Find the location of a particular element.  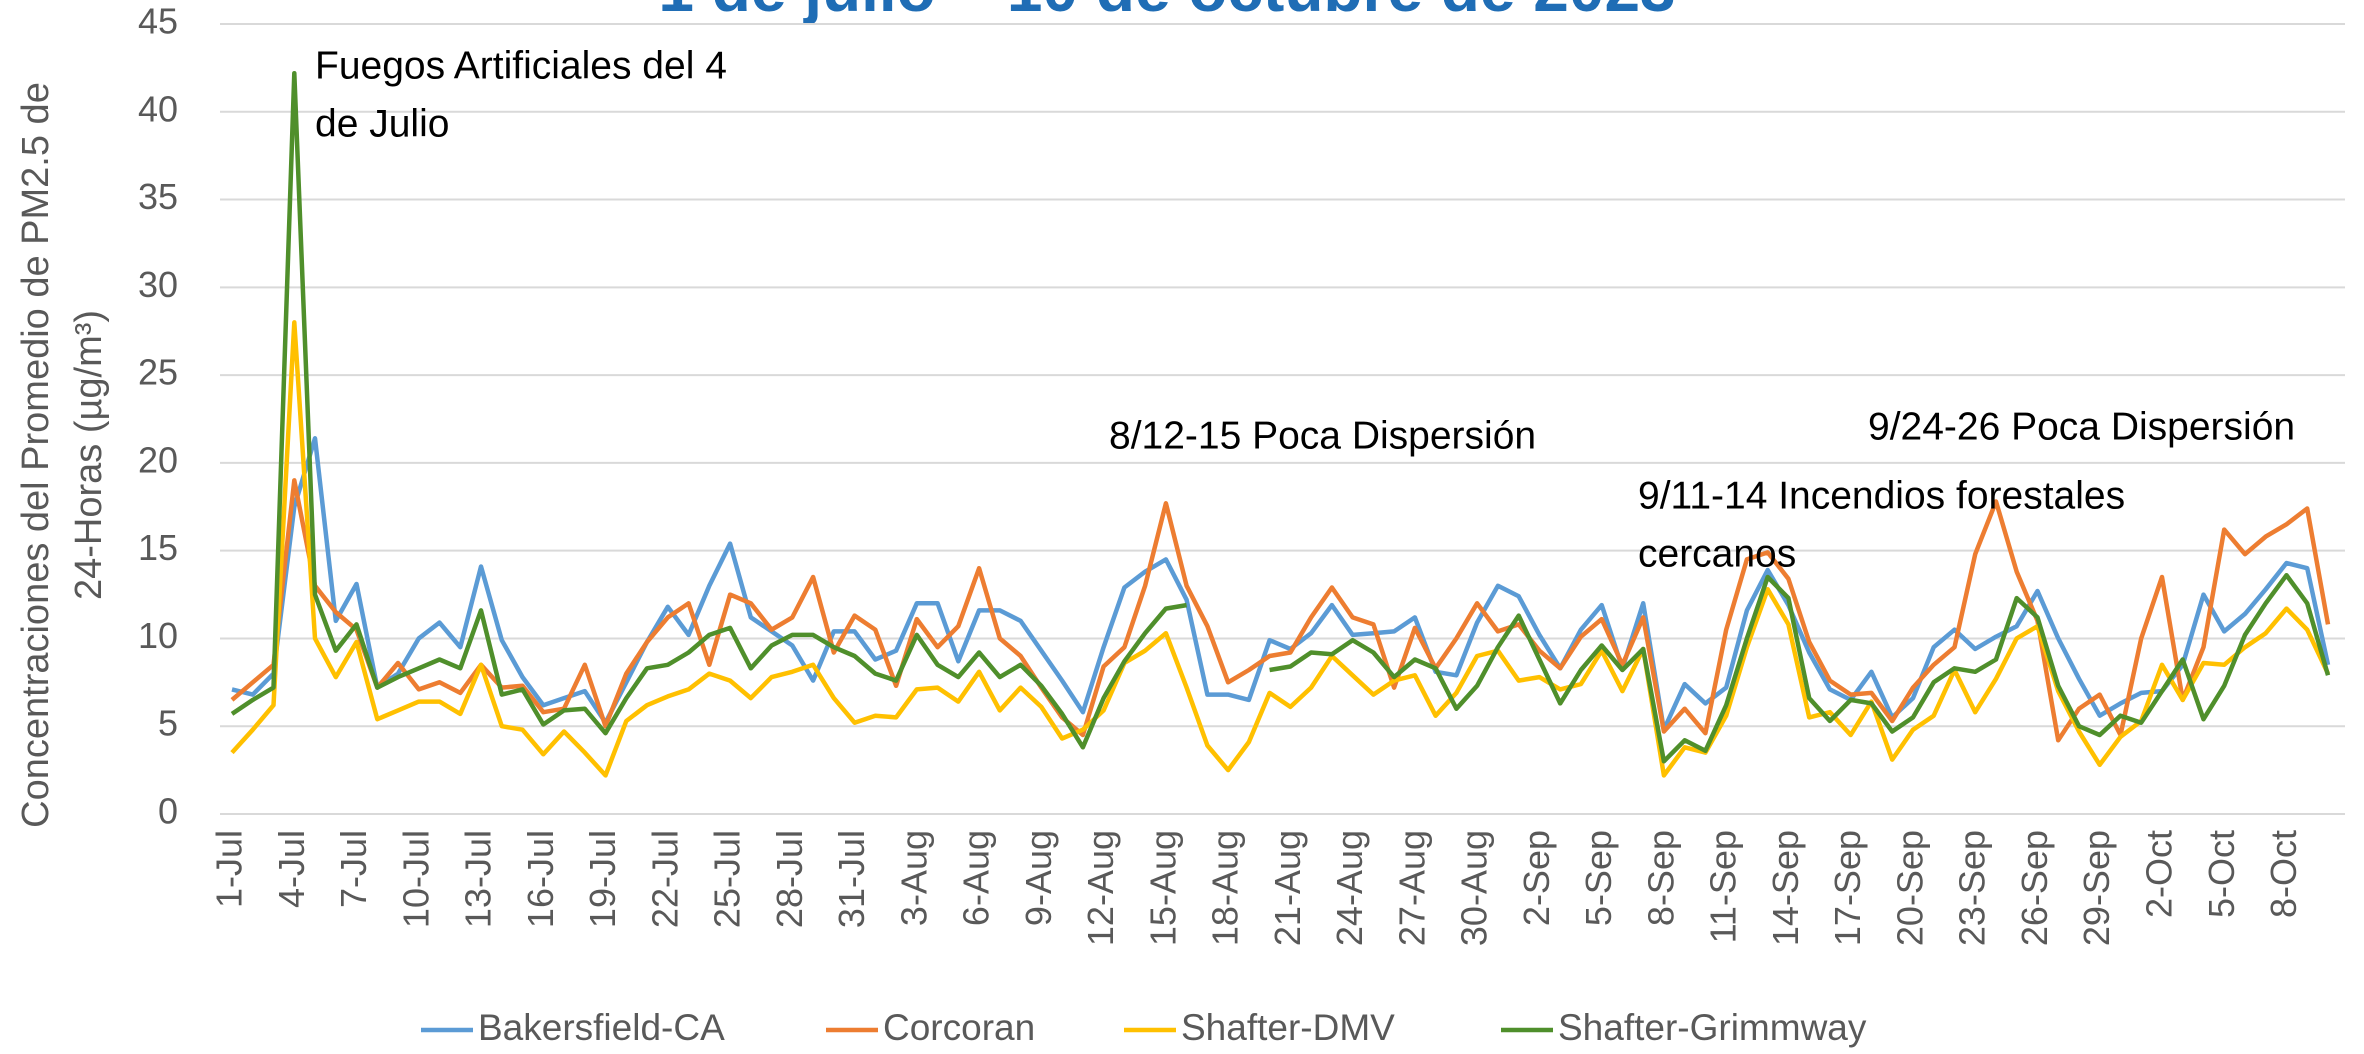

x-tick-label: 30-Aug is located at coordinates (1474, 888).